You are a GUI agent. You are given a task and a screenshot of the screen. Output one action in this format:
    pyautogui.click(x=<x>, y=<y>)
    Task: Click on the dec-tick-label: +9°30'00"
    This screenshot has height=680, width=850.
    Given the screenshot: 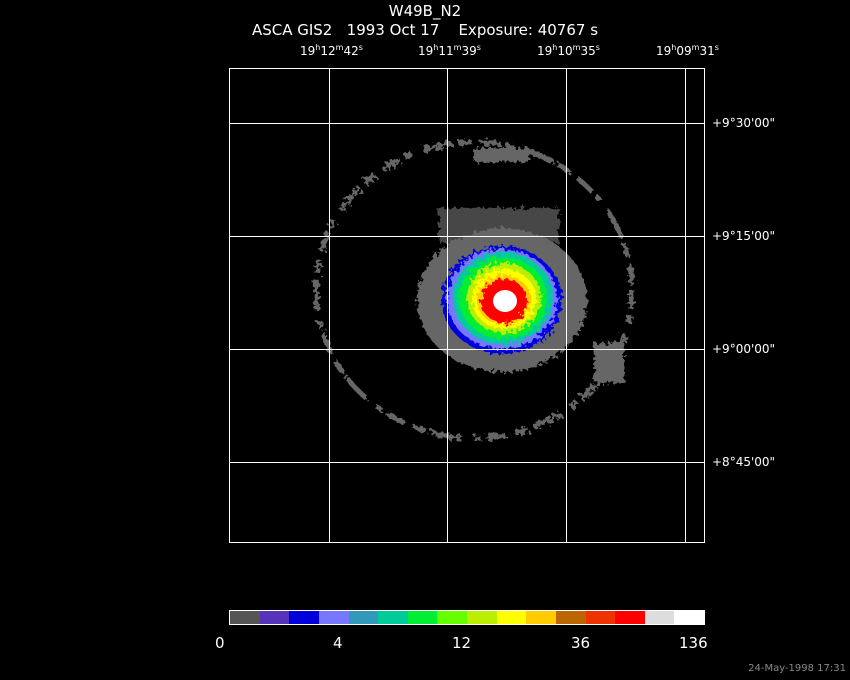 What is the action you would take?
    pyautogui.click(x=744, y=123)
    